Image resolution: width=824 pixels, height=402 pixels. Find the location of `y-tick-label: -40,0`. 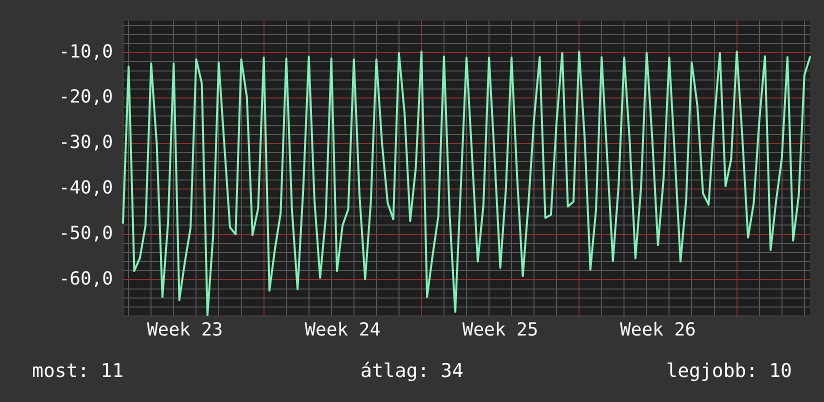

y-tick-label: -40,0 is located at coordinates (85, 188).